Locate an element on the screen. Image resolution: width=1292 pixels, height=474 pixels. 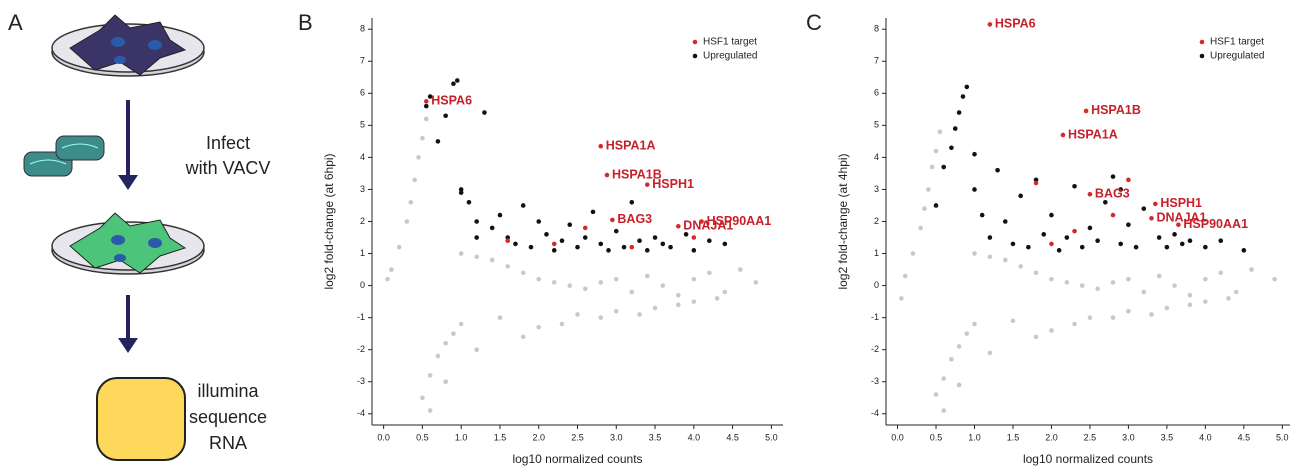
y-tick-label: 2 is located at coordinates (362, 221).